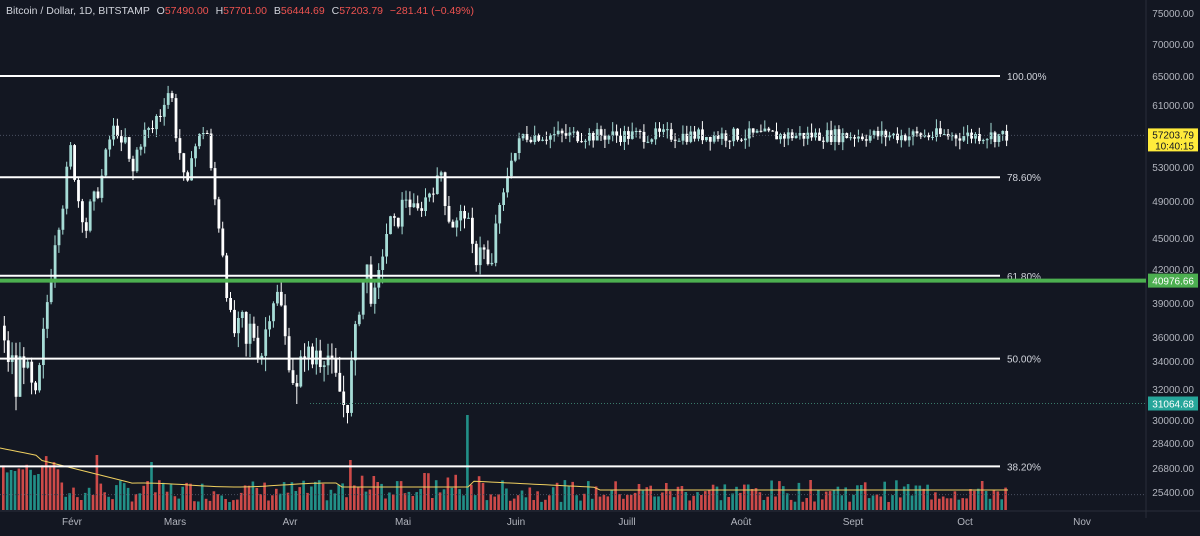 This screenshot has width=1200, height=536. I want to click on price-axis-tick-label: 61000.00, so click(1173, 106).